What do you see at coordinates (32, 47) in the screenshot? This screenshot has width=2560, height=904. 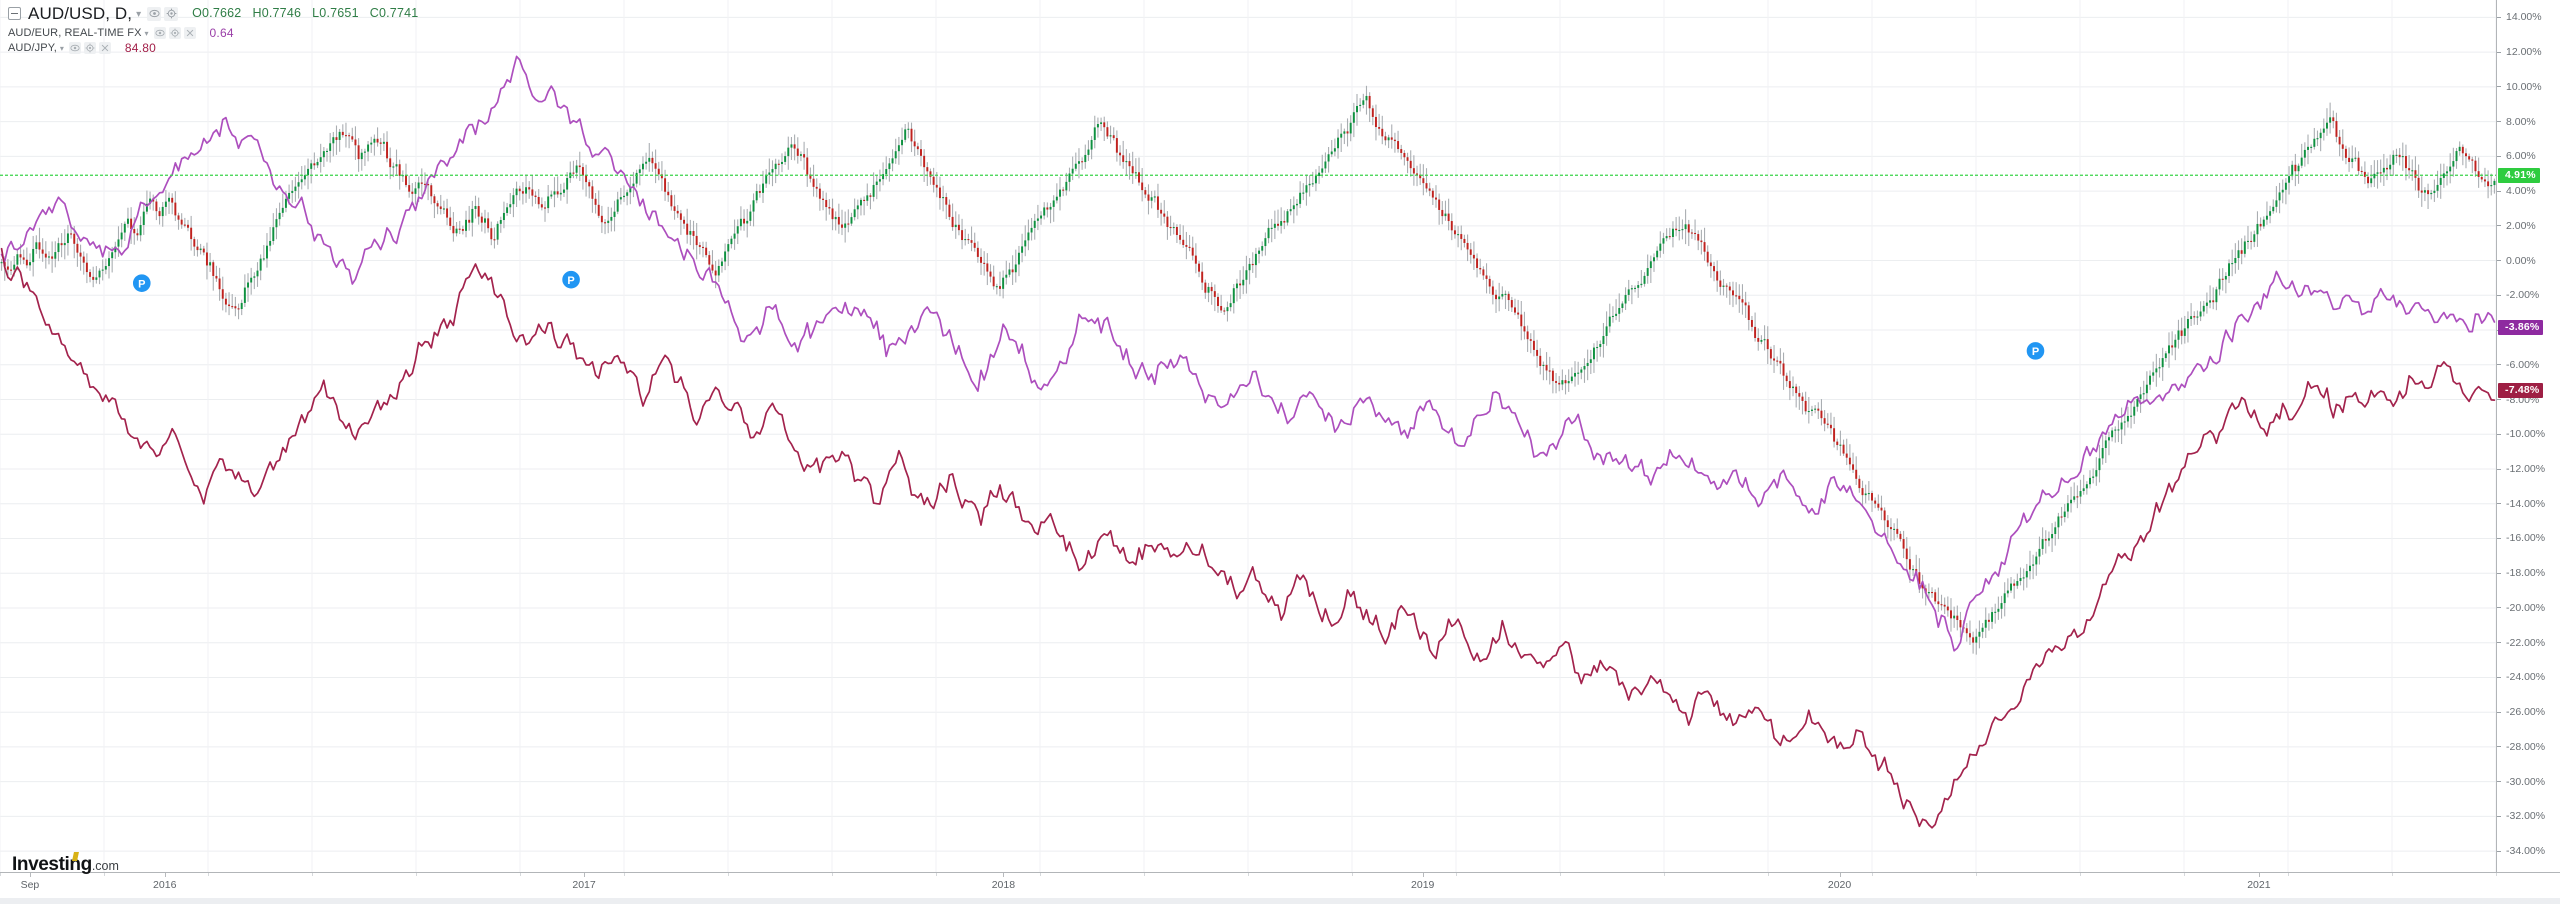 I see `series-symbol-label-aud-jpy: AUD/JPY,` at bounding box center [32, 47].